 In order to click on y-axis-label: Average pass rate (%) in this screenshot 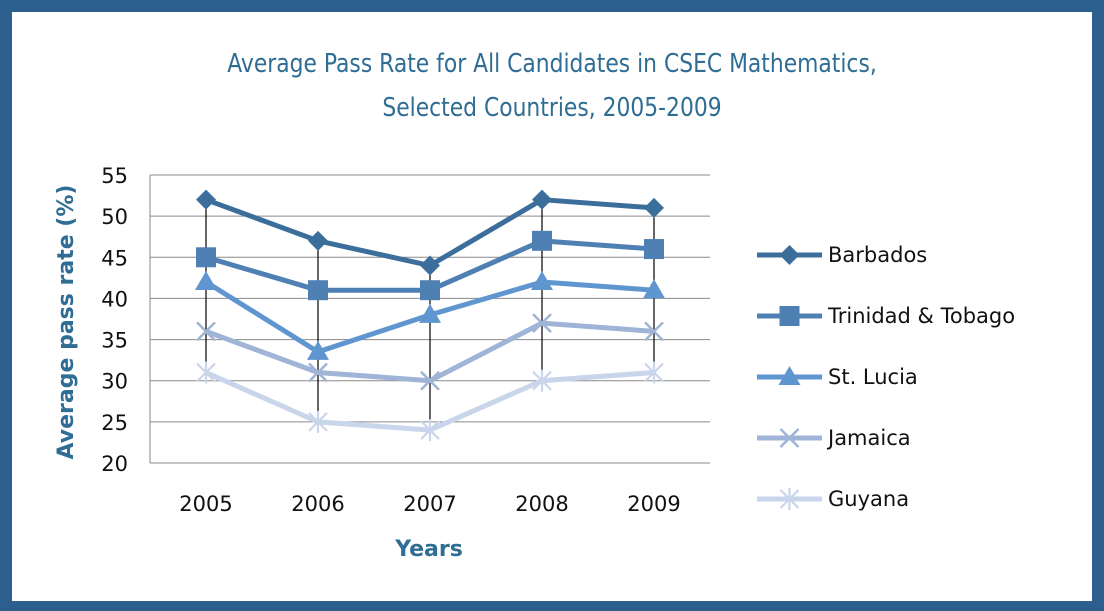, I will do `click(66, 322)`.